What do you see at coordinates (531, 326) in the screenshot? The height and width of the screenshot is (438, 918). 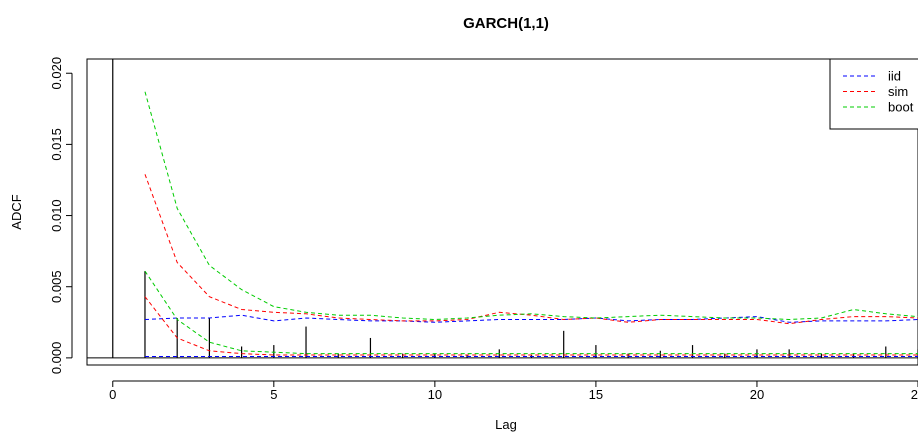 I see `series-sim-lower` at bounding box center [531, 326].